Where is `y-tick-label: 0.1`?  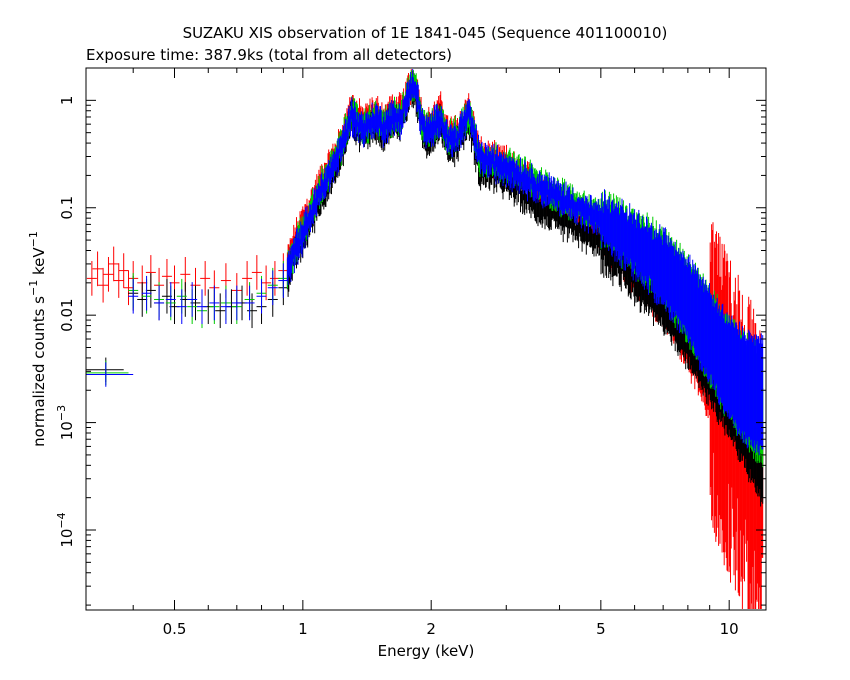 y-tick-label: 0.1 is located at coordinates (67, 208).